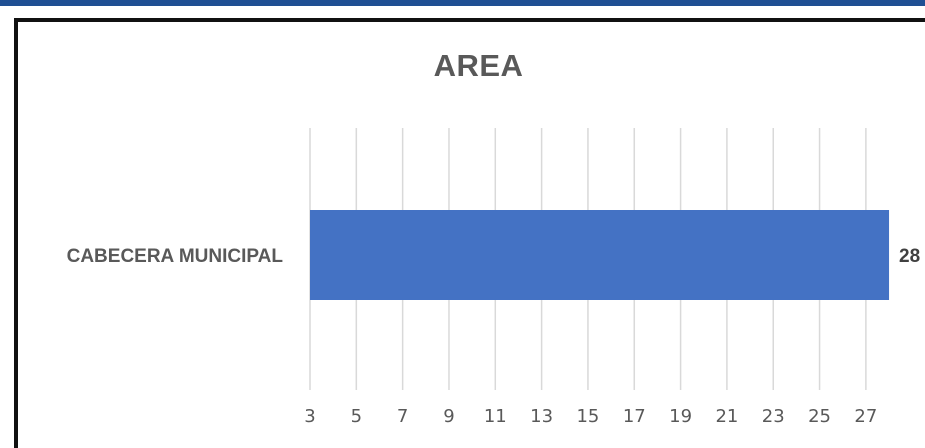 The height and width of the screenshot is (448, 925). What do you see at coordinates (309, 416) in the screenshot?
I see `x-tick-label: 3` at bounding box center [309, 416].